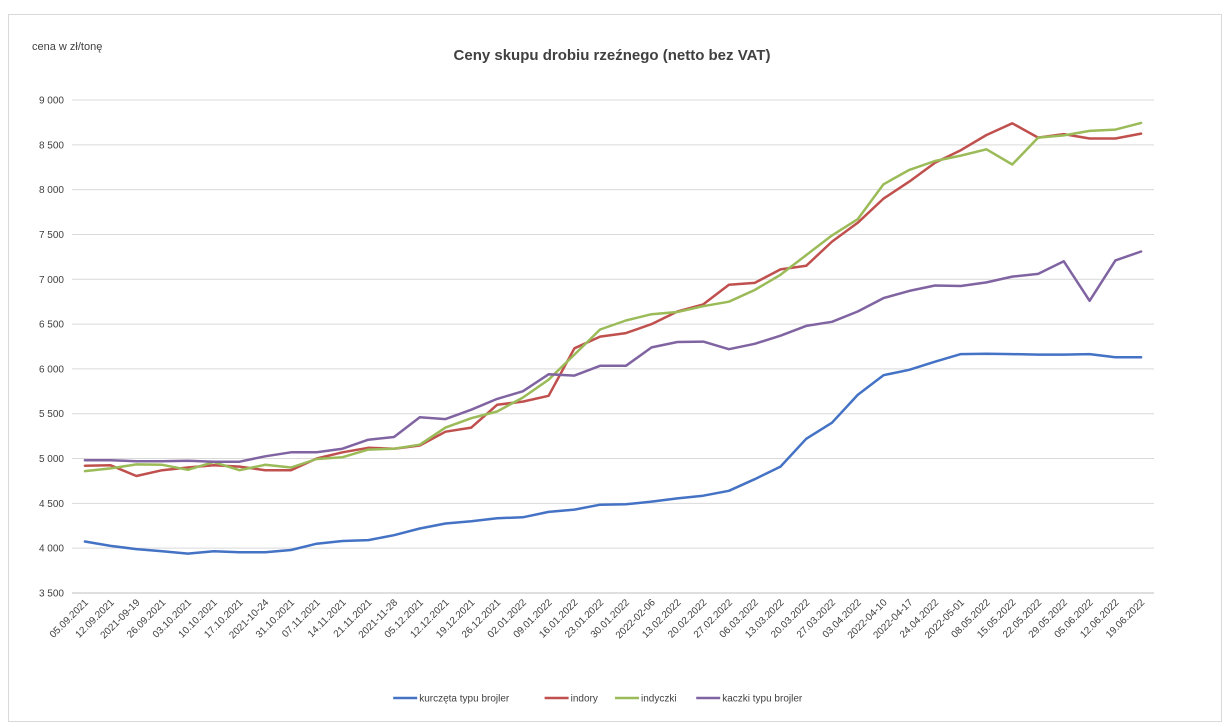  What do you see at coordinates (51, 235) in the screenshot?
I see `y-tick-label: 7 500` at bounding box center [51, 235].